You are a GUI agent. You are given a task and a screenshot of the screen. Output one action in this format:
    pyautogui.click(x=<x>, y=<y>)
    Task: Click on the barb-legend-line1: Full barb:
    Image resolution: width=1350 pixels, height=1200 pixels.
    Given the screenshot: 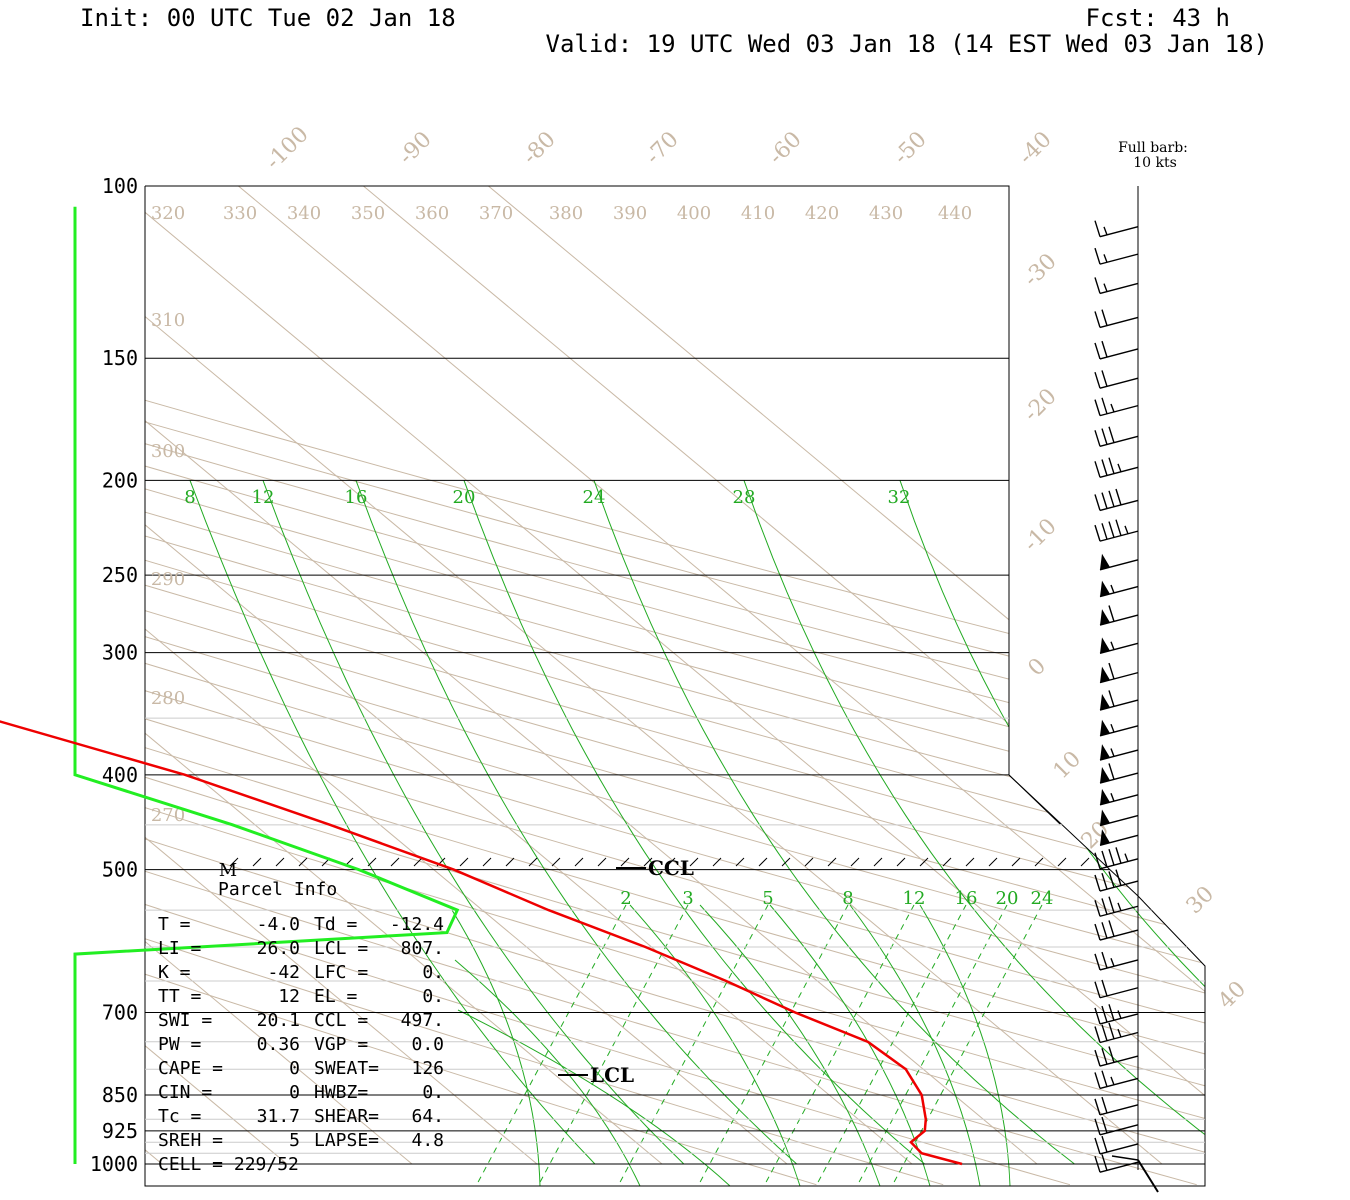 What is the action you would take?
    pyautogui.click(x=1153, y=148)
    